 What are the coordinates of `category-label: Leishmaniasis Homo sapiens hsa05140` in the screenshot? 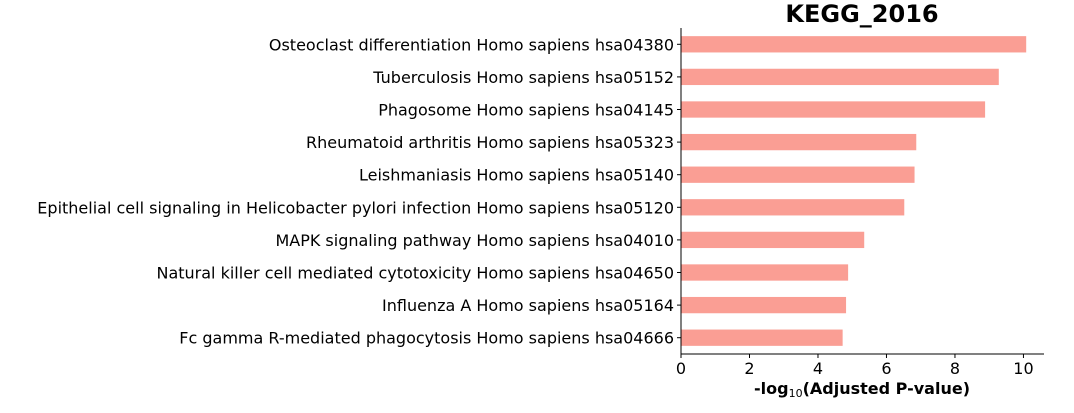 It's located at (516, 175).